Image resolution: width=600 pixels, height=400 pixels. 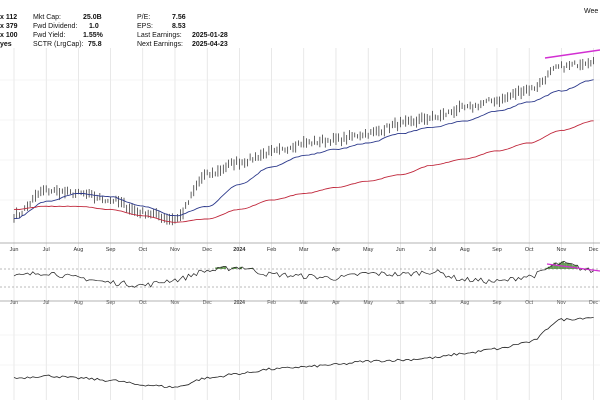 I want to click on left-value-2: x 379, so click(x=9, y=26).